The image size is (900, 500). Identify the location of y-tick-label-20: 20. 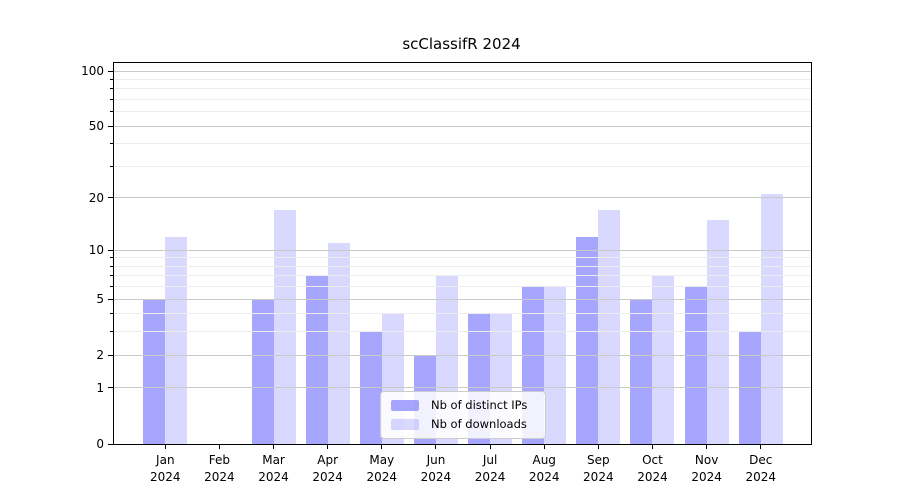
(96, 197).